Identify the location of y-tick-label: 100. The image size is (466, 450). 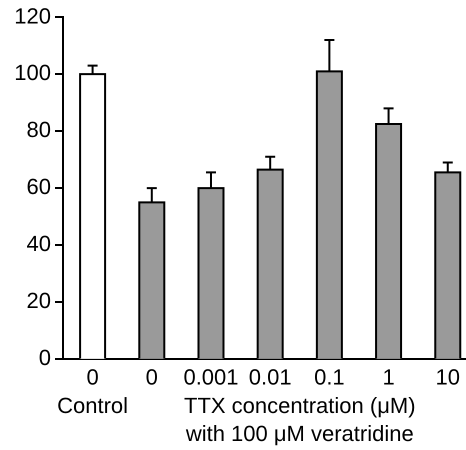
(32, 73).